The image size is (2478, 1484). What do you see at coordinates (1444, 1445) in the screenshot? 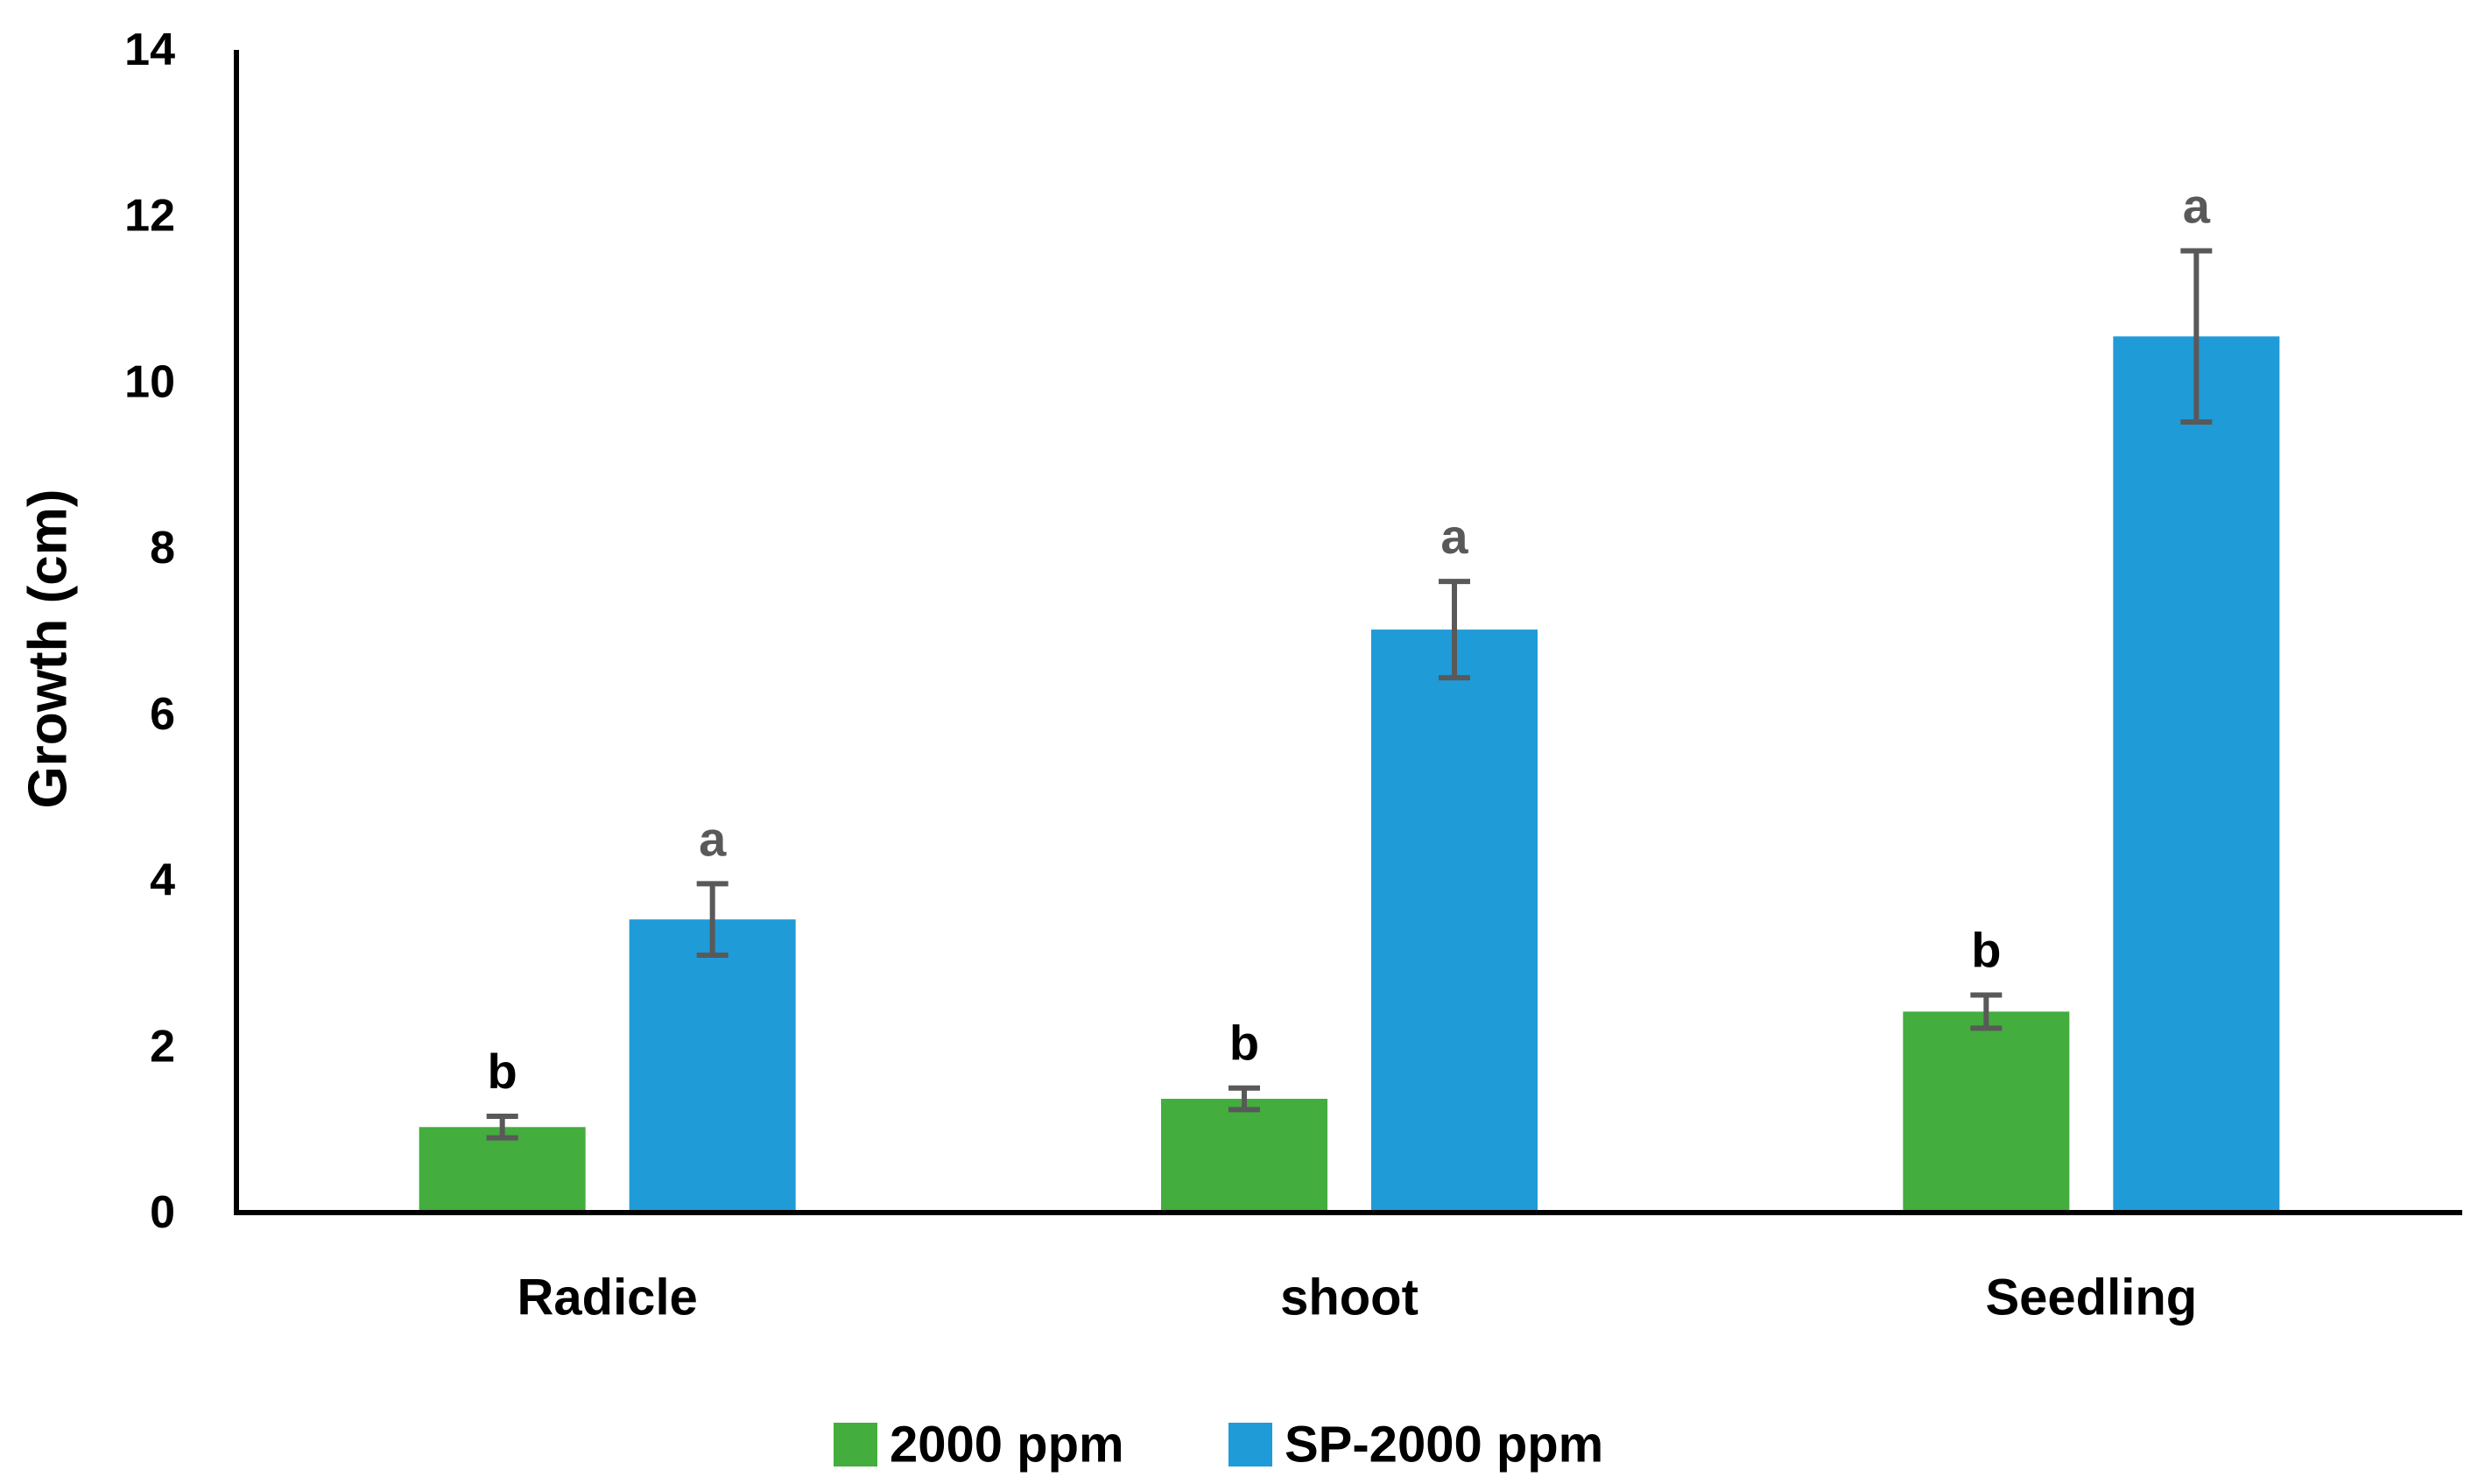
I see `legend-label: SP-2000 ppm` at bounding box center [1444, 1445].